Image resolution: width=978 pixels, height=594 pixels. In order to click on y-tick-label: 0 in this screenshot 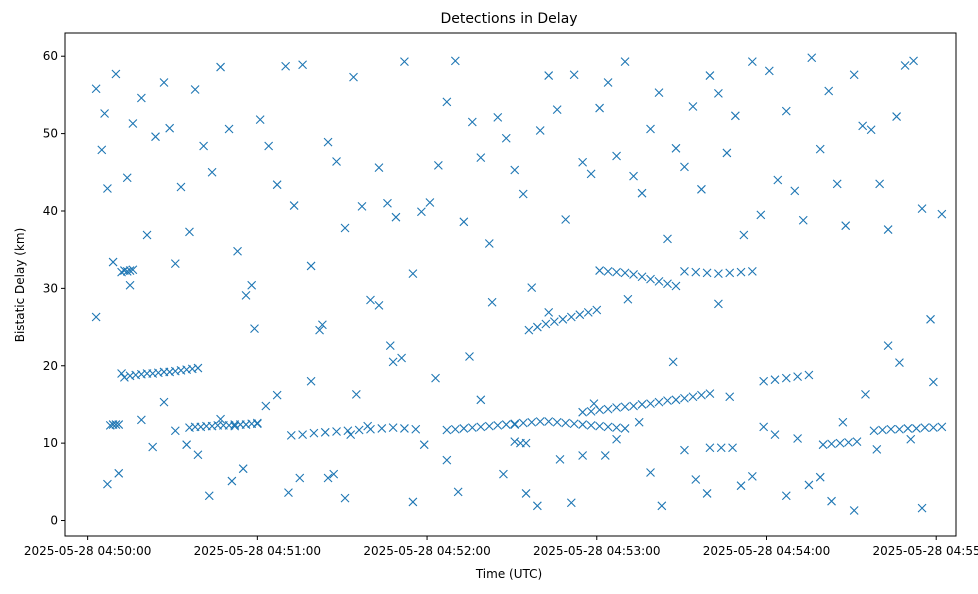, I will do `click(54, 521)`.